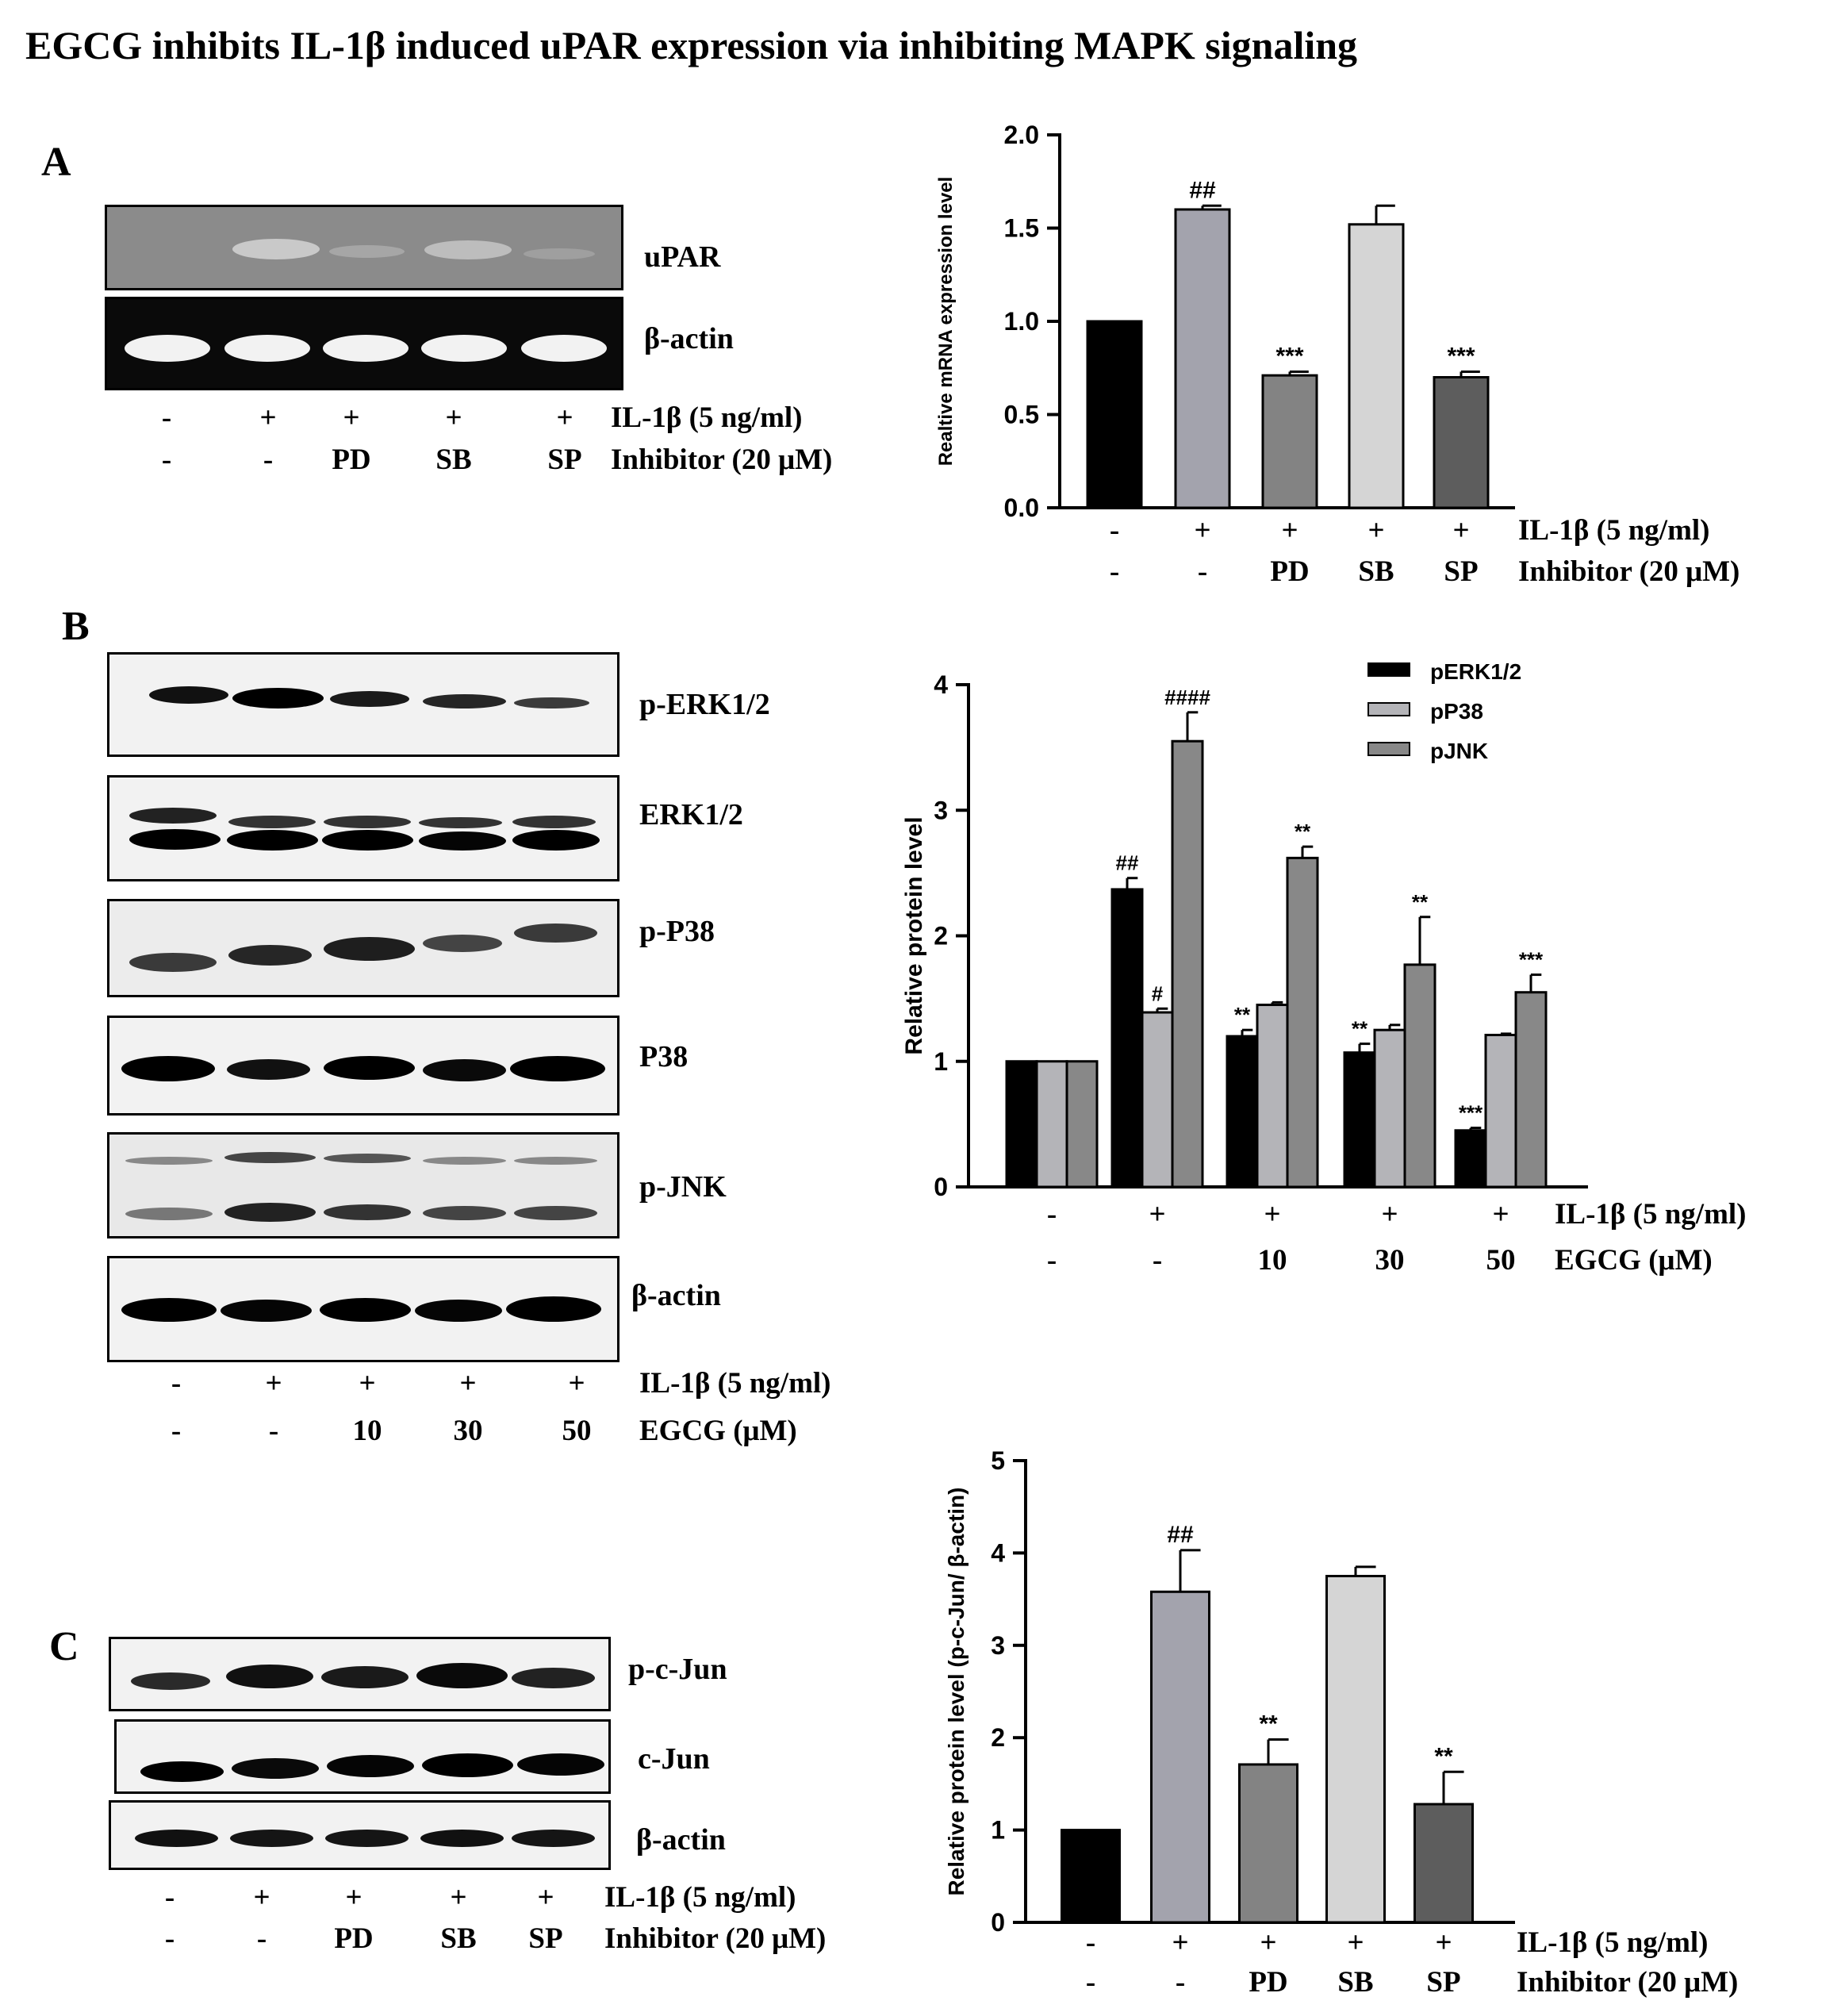 This screenshot has height=2016, width=1822. What do you see at coordinates (941, 936) in the screenshot?
I see `y-tick-label: 2` at bounding box center [941, 936].